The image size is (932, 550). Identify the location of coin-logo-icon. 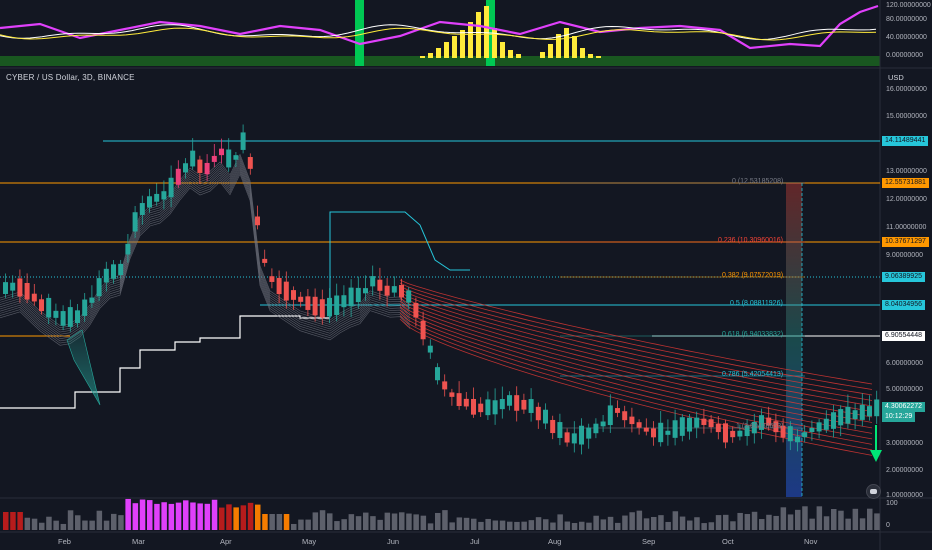
(873, 491).